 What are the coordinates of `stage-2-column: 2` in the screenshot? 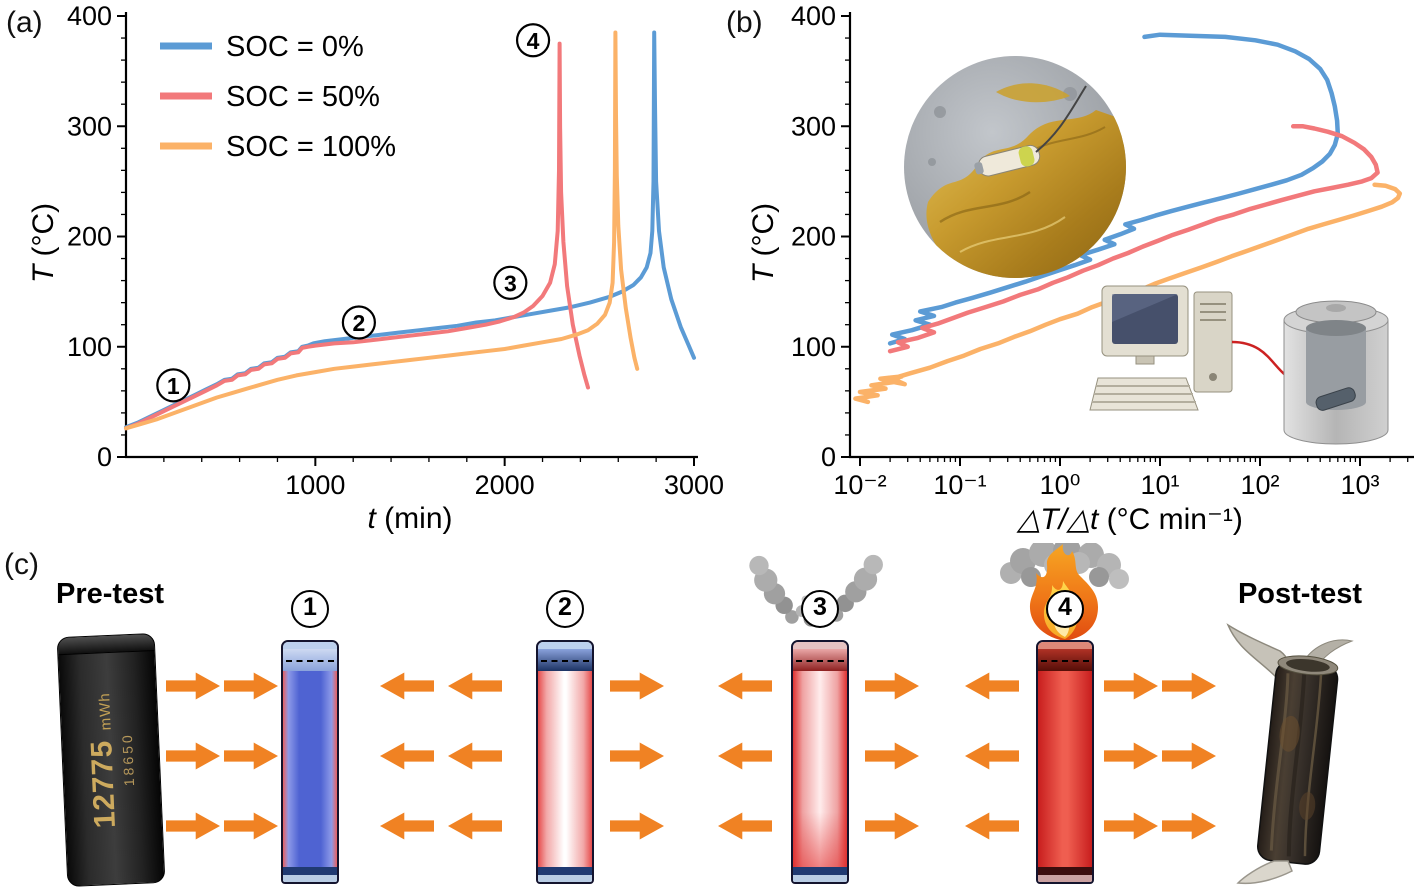 It's located at (565, 722).